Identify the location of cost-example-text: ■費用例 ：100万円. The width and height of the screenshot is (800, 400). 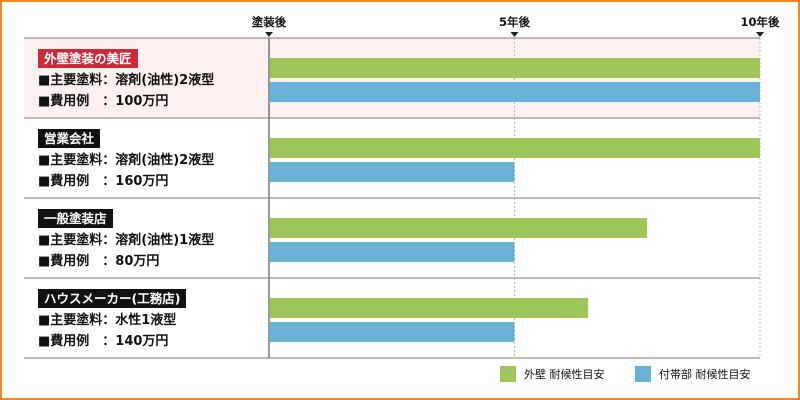
(103, 101).